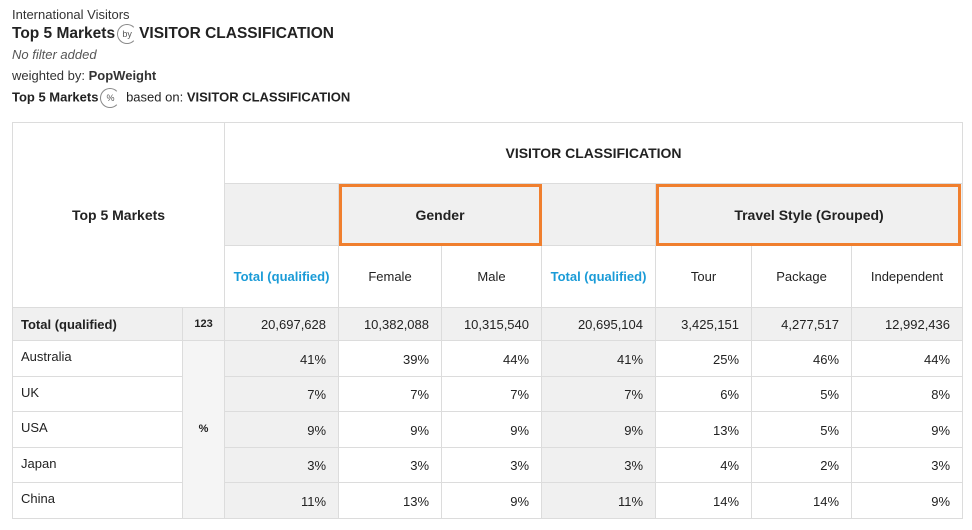 This screenshot has width=972, height=530. What do you see at coordinates (118, 215) in the screenshot?
I see `corner: Top 5 Markets` at bounding box center [118, 215].